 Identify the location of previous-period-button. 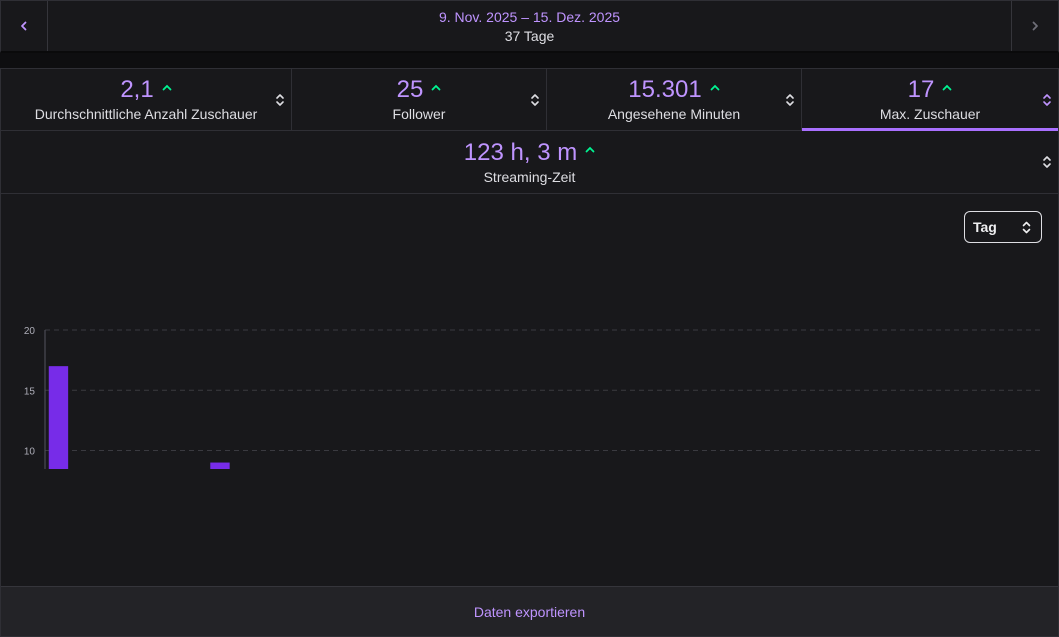
(24, 26).